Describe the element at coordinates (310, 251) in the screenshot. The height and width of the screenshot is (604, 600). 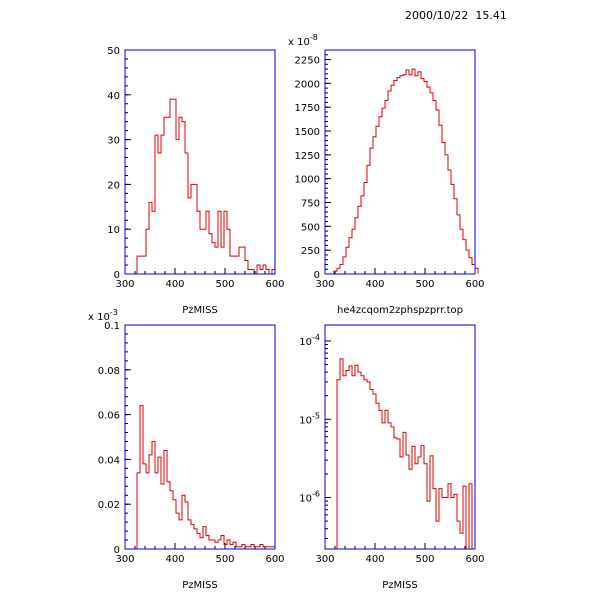
I see `y-tick-label: 250` at that location.